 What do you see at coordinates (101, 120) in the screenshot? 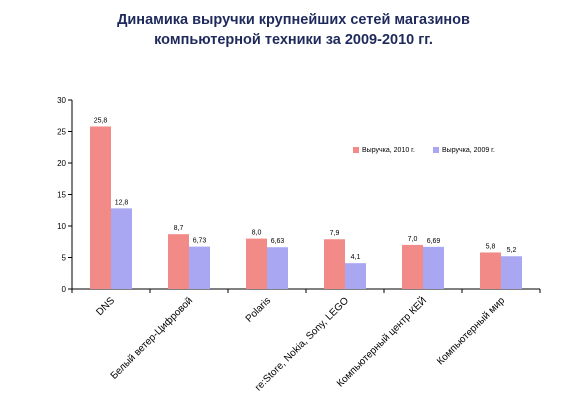
I see `data-label: 25,8` at bounding box center [101, 120].